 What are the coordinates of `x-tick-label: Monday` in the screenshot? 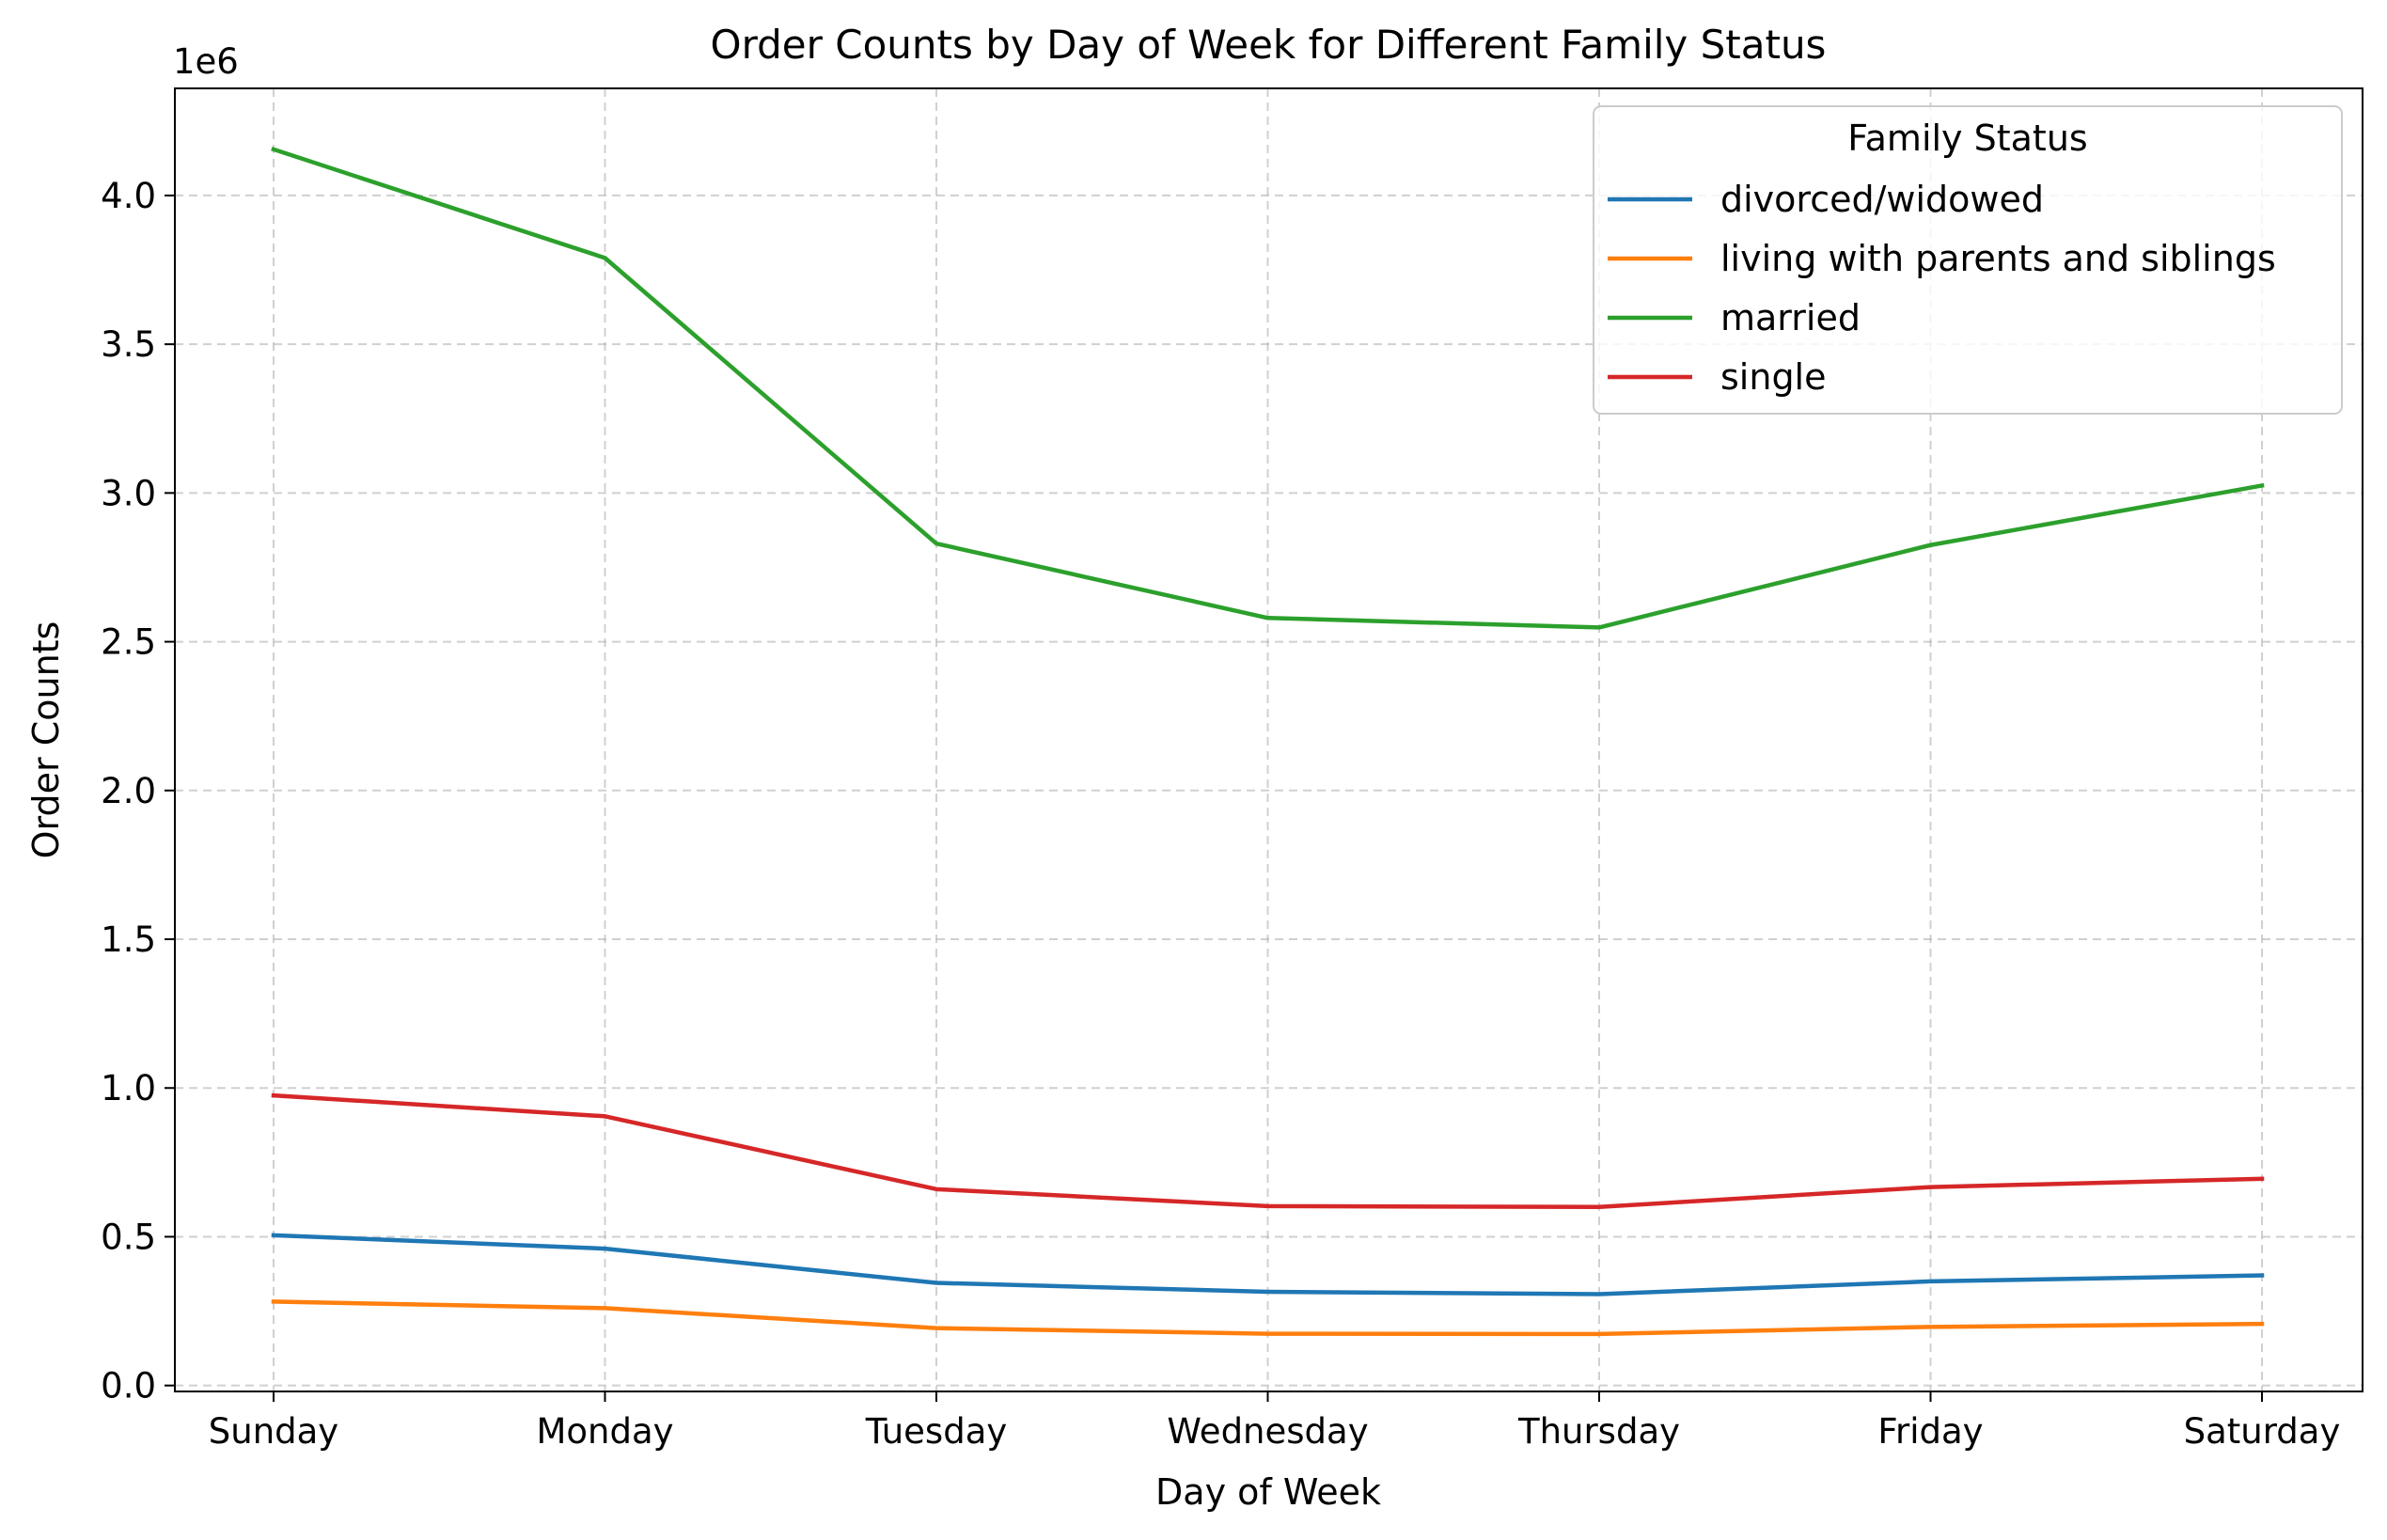 It's located at (604, 1432).